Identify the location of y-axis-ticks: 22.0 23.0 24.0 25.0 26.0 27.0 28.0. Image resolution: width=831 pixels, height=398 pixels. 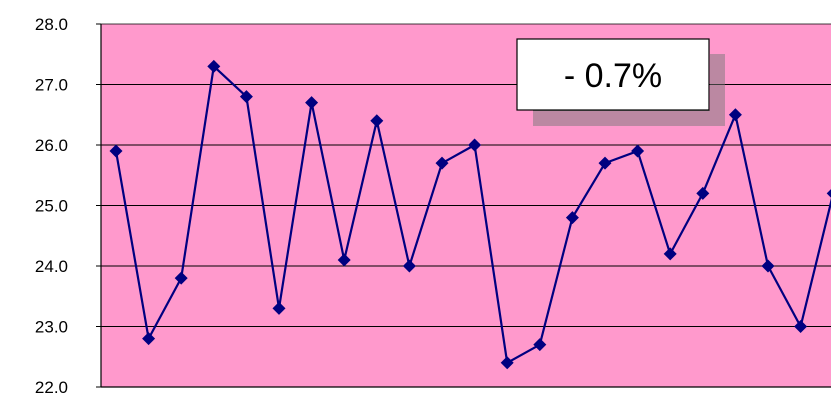
(51, 206).